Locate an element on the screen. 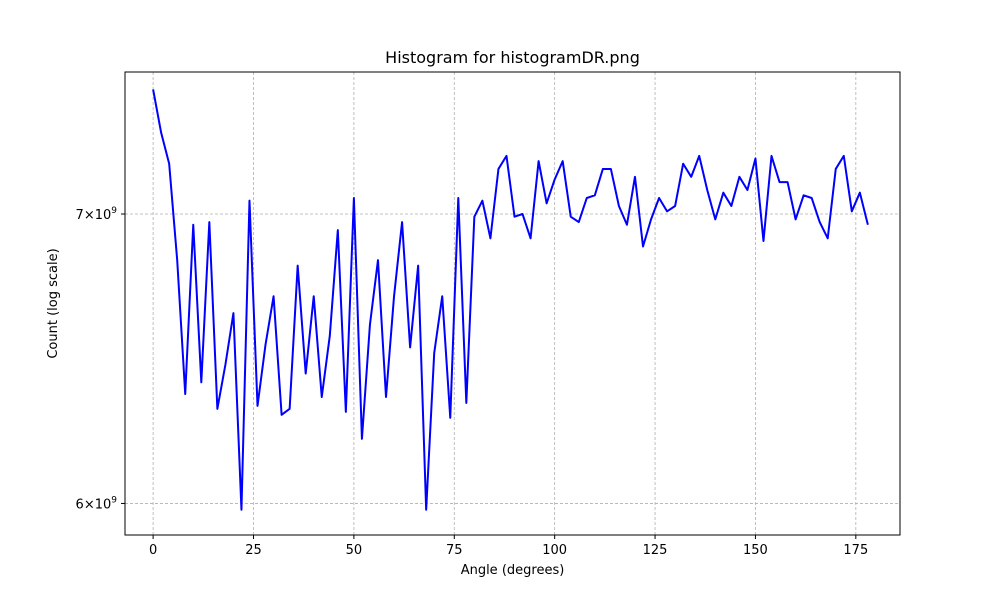 Image resolution: width=1000 pixels, height=600 pixels. x-tick-label: 100 is located at coordinates (554, 550).